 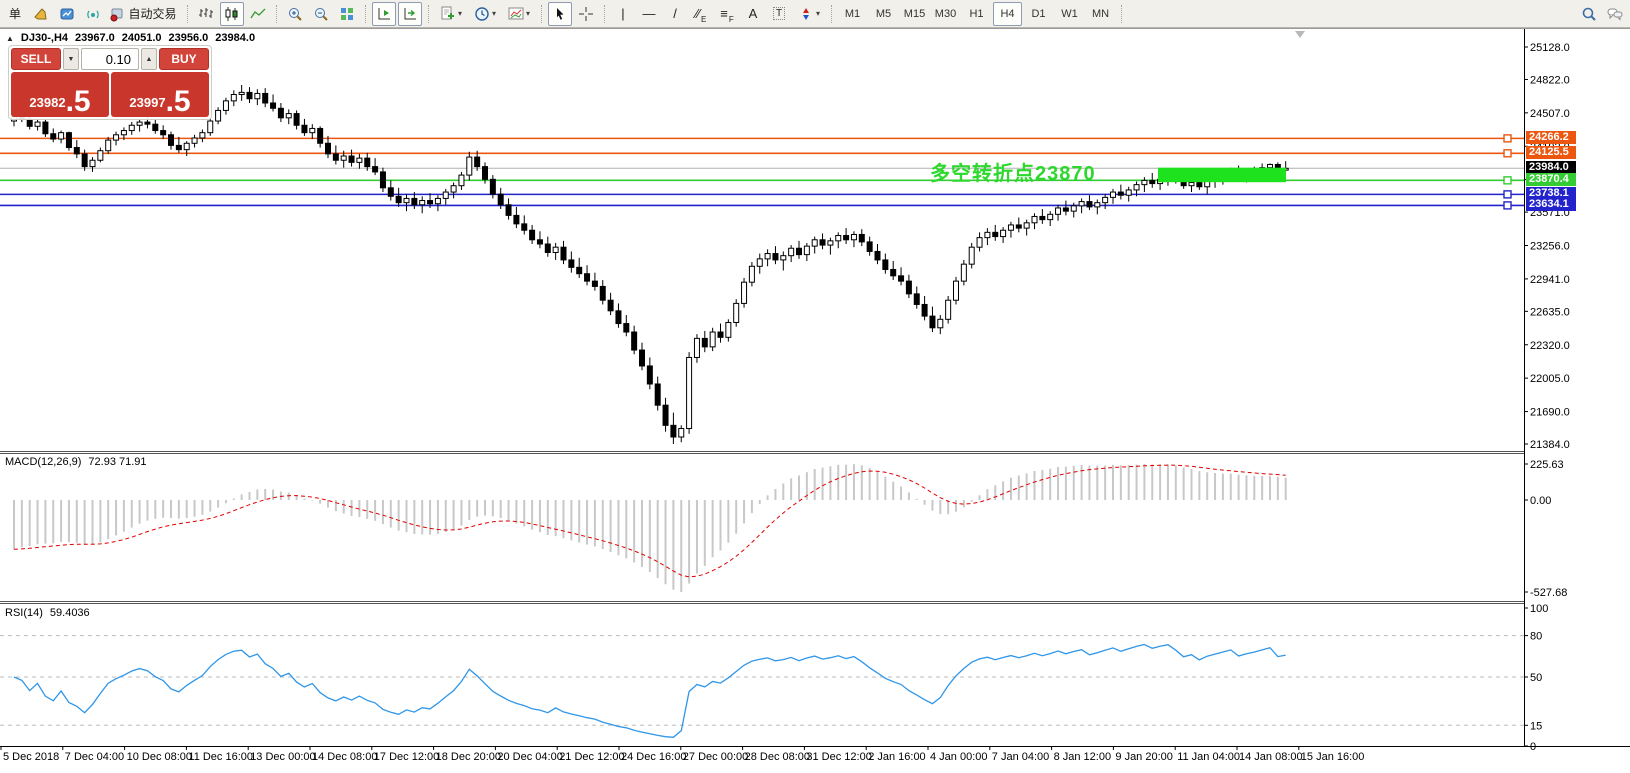 I want to click on market-watch-icon, so click(x=67, y=13).